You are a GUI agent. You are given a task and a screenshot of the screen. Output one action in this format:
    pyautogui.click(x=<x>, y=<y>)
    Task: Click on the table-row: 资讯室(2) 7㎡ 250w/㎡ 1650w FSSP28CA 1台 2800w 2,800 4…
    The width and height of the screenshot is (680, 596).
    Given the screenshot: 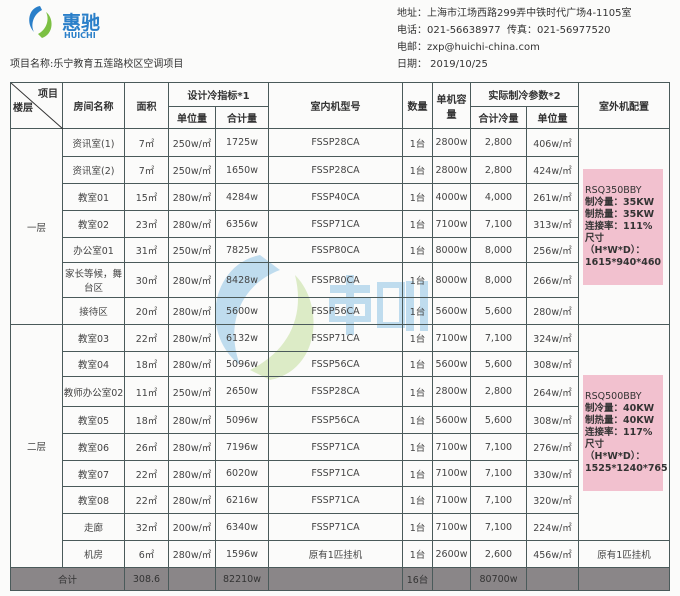 What is the action you would take?
    pyautogui.click(x=340, y=170)
    